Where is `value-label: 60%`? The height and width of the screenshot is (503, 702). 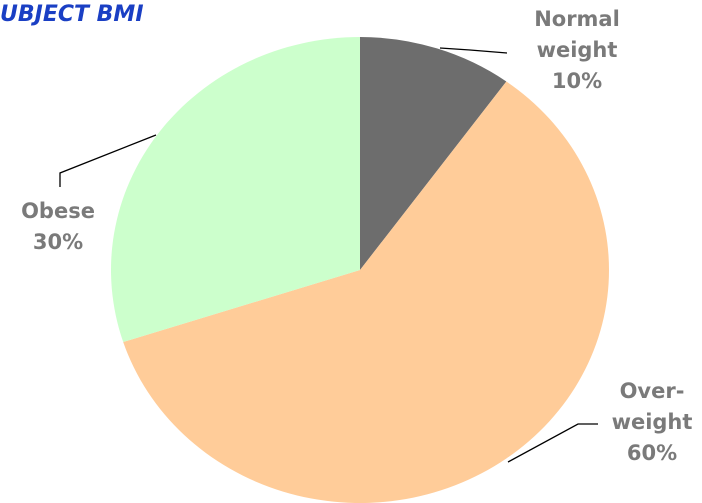 value-label: 60% is located at coordinates (652, 453).